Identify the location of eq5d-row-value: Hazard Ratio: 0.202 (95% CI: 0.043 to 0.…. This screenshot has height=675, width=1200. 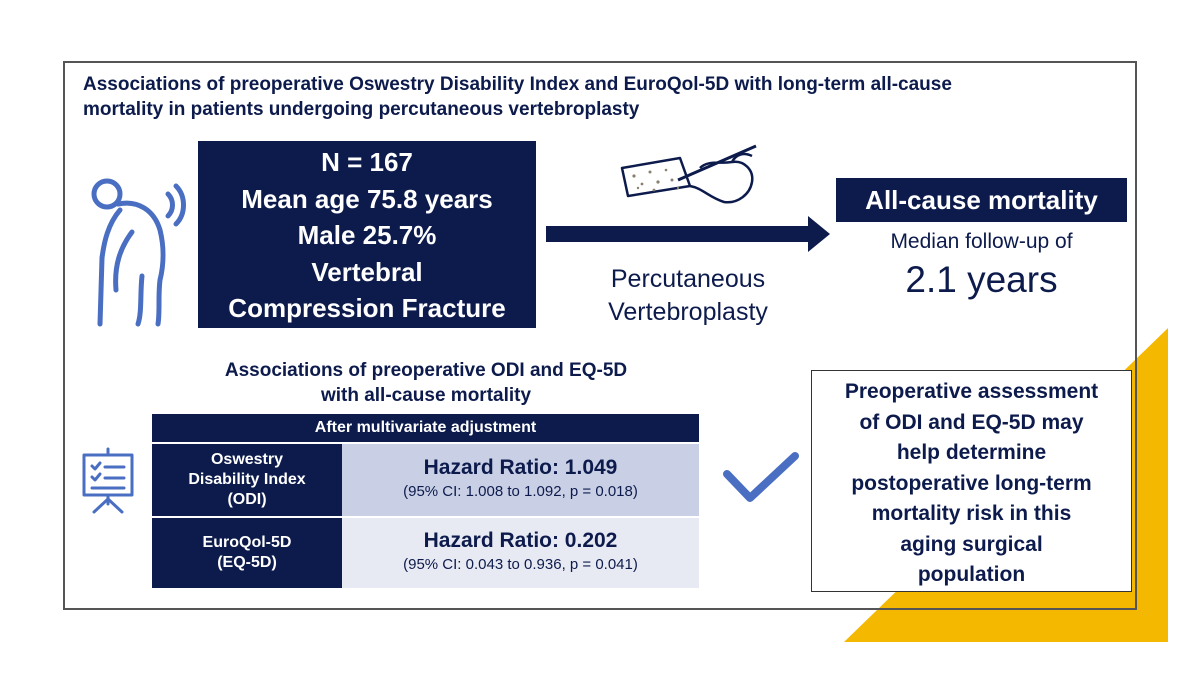
(520, 553).